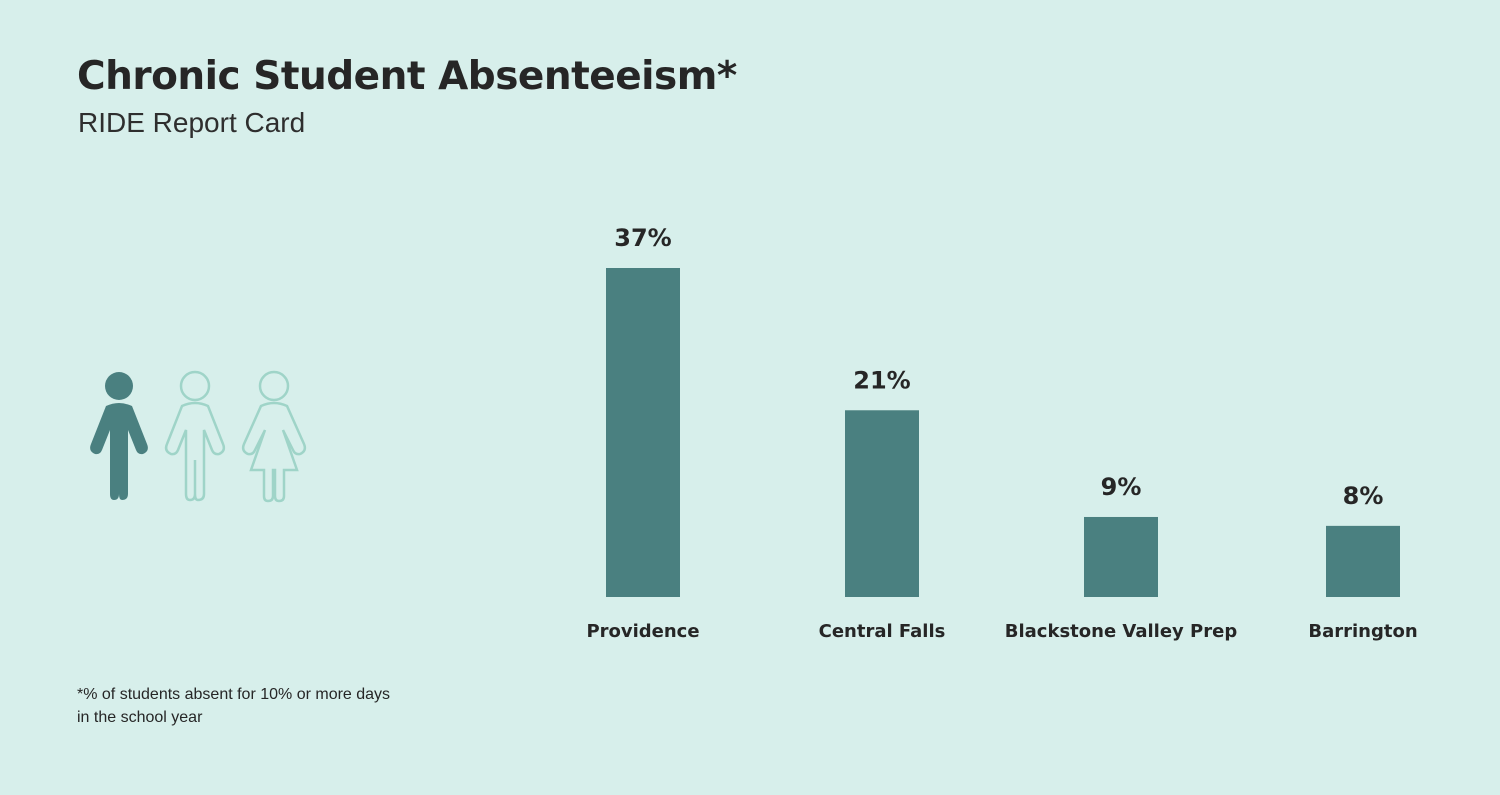 The image size is (1500, 795). Describe the element at coordinates (407, 76) in the screenshot. I see `chart-title: Chronic Student Absenteeism*` at that location.